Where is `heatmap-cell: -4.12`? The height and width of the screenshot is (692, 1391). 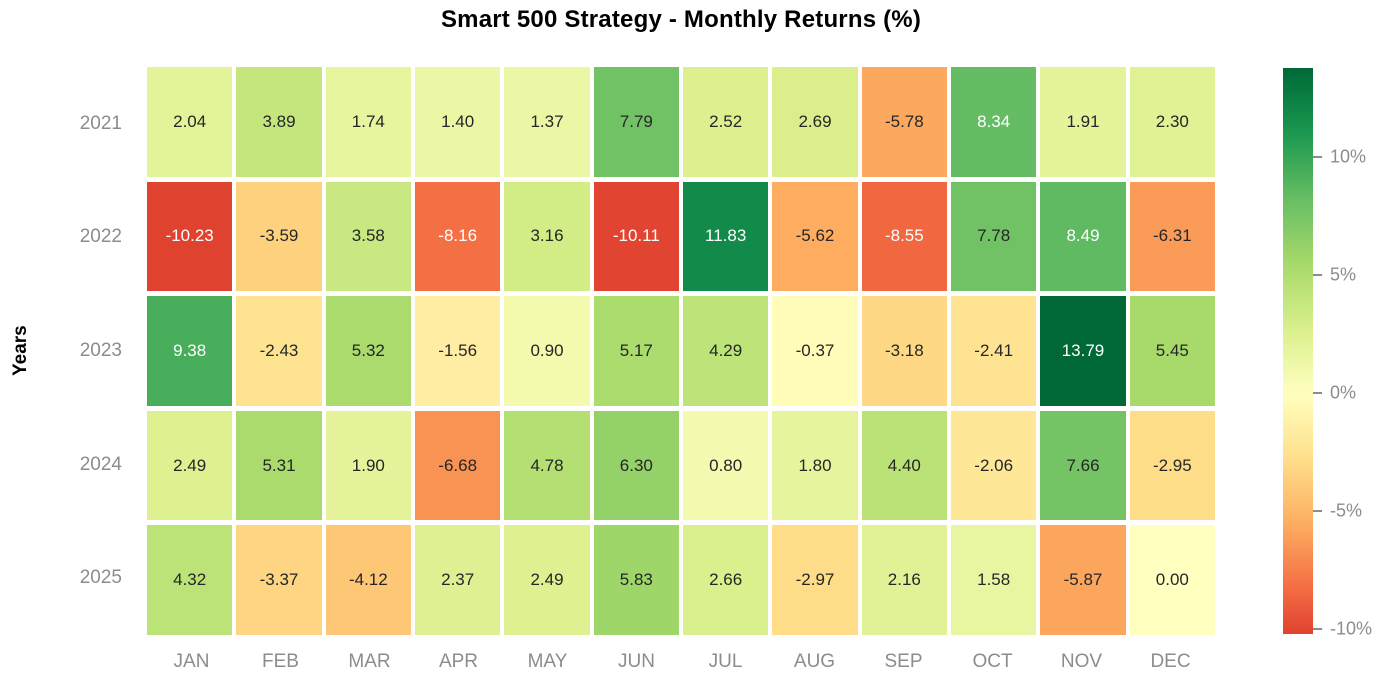 heatmap-cell: -4.12 is located at coordinates (368, 580).